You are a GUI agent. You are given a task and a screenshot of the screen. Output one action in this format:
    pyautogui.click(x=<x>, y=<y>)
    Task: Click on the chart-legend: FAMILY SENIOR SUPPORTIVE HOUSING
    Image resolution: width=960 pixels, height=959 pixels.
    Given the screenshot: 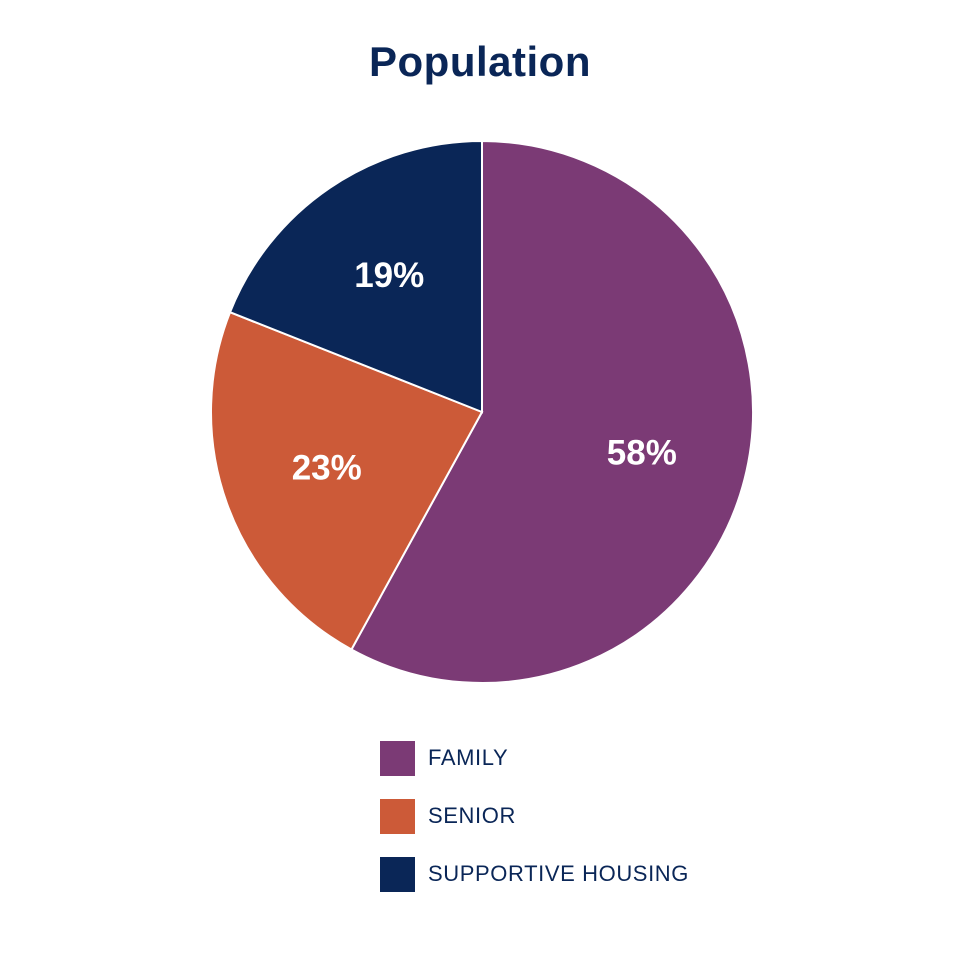 What is the action you would take?
    pyautogui.click(x=534, y=816)
    